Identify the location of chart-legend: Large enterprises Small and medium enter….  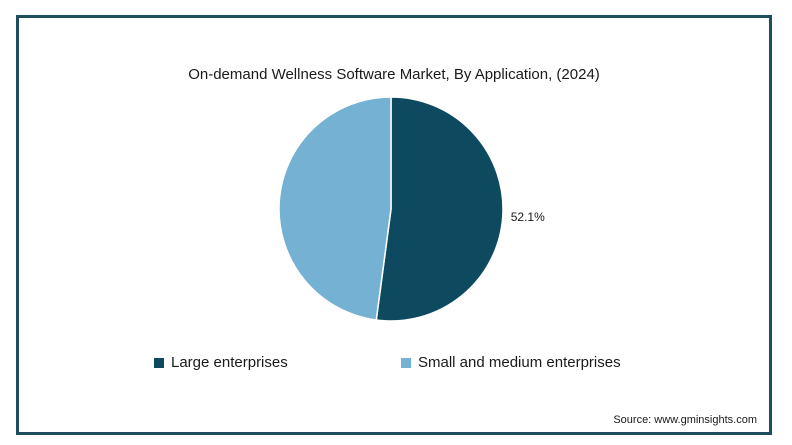
(394, 365).